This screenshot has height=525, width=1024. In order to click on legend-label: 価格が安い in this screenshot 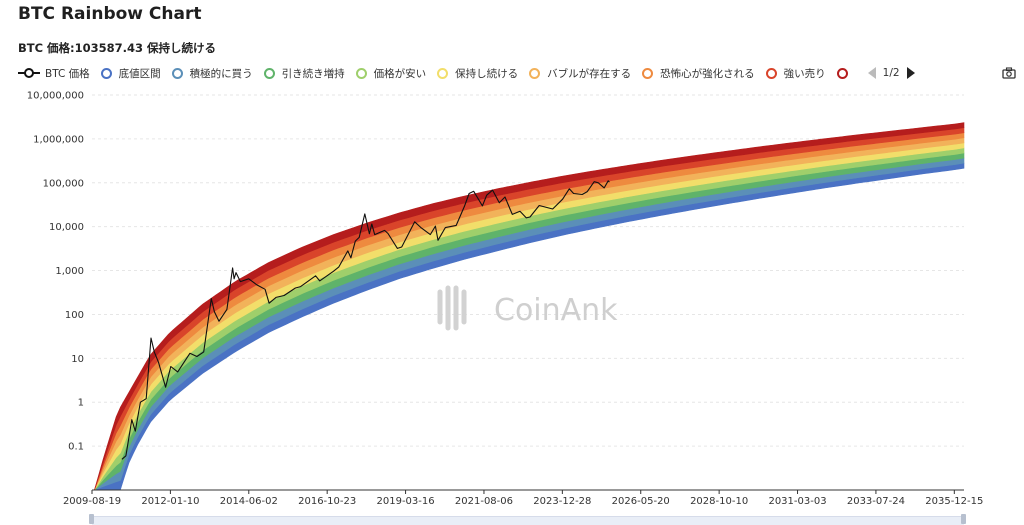, I will do `click(400, 73)`.